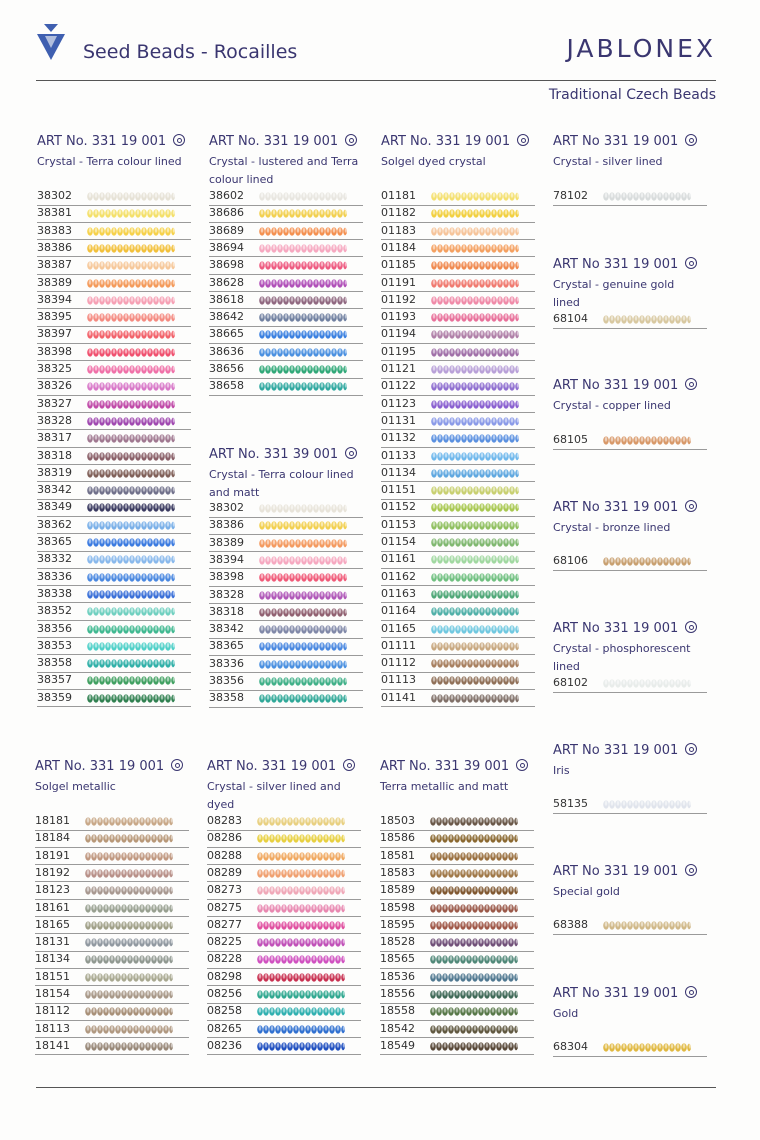 Image resolution: width=760 pixels, height=1140 pixels. Describe the element at coordinates (226, 386) in the screenshot. I see `bead-code: 38658` at that location.